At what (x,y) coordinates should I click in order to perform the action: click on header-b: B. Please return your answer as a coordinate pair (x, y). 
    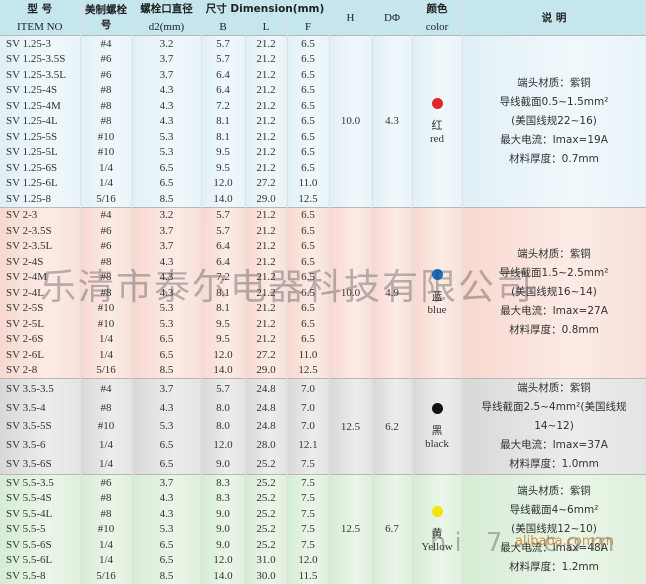
    Looking at the image, I should click on (223, 27).